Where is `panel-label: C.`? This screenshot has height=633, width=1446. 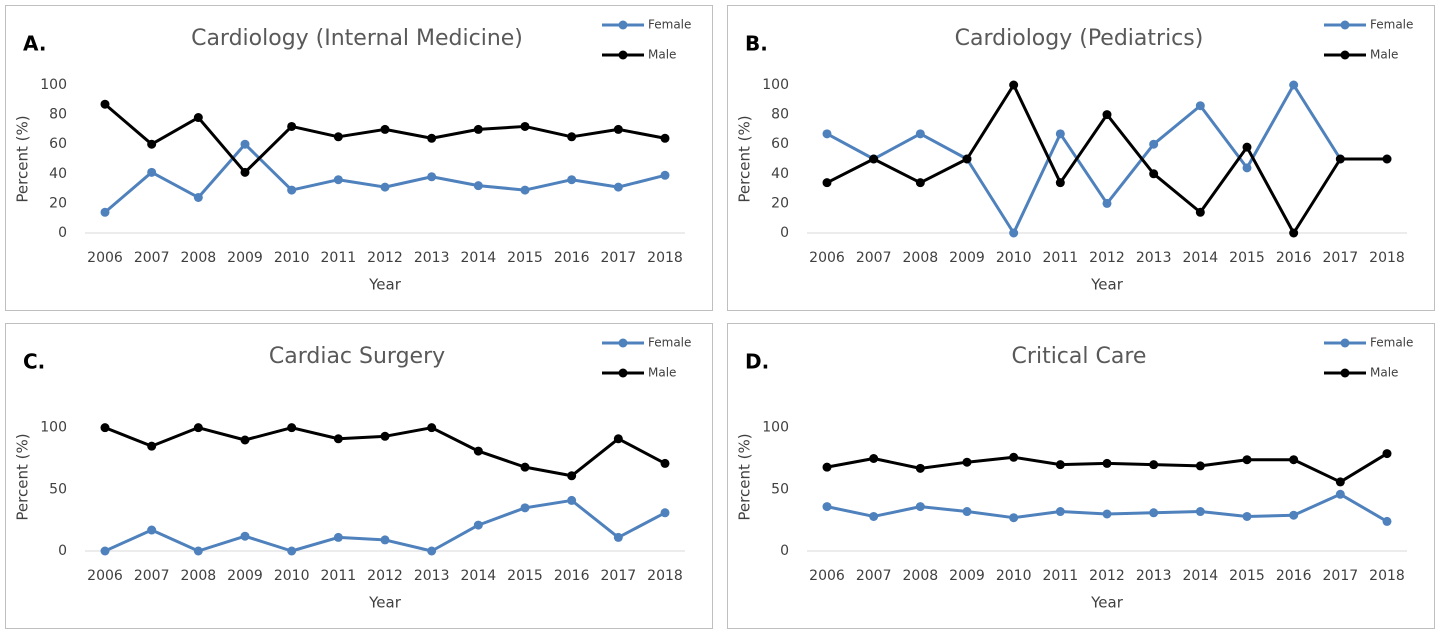 panel-label: C. is located at coordinates (34, 362).